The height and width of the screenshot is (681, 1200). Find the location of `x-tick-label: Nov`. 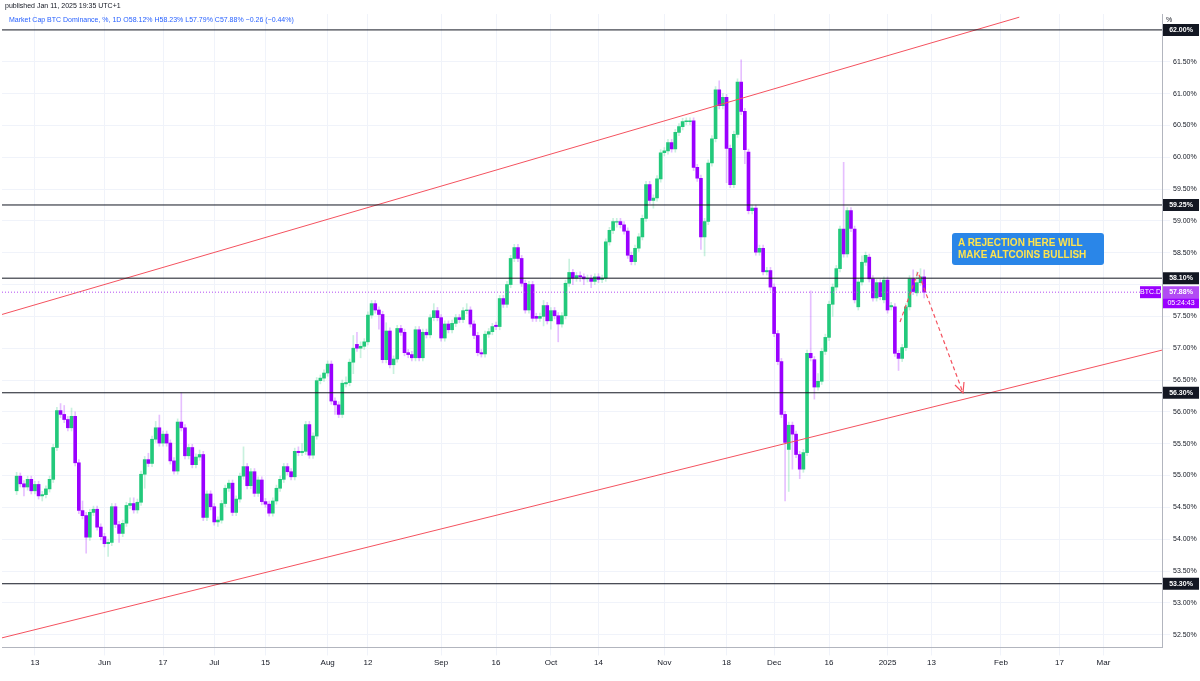

x-tick-label: Nov is located at coordinates (664, 663).